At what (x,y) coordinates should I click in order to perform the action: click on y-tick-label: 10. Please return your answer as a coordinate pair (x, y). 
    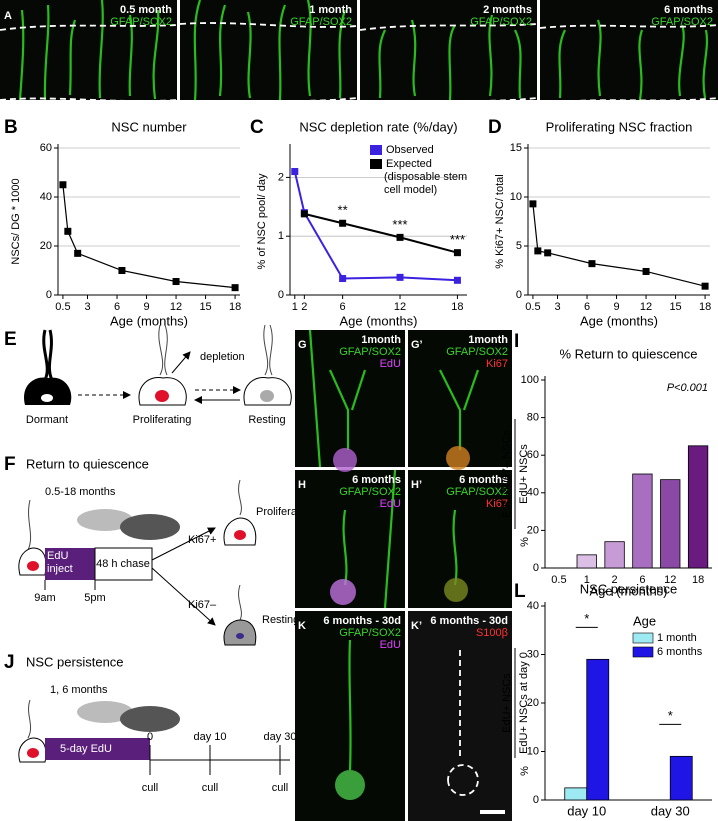
    Looking at the image, I should click on (516, 197).